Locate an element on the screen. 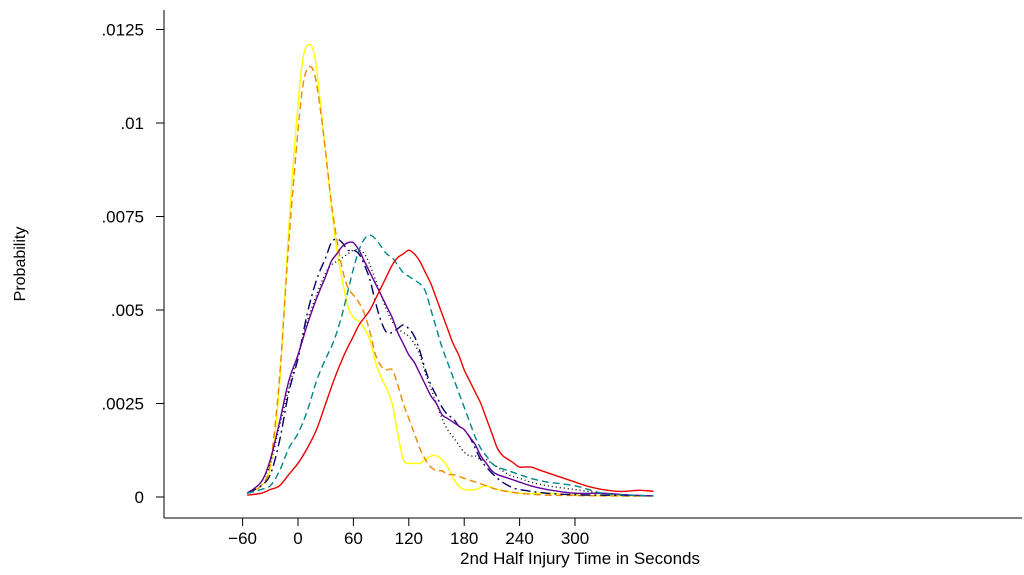 This screenshot has width=1024, height=575. x-tick-label: −60 is located at coordinates (242, 538).